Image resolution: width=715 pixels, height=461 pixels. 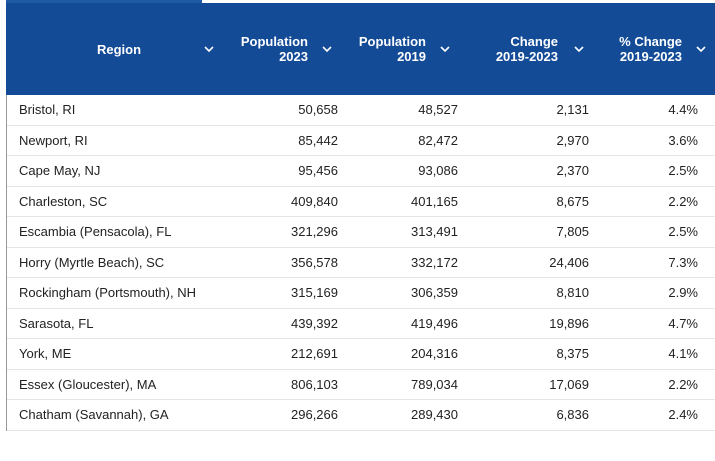 I want to click on cell-percent-change: 7.3%, so click(x=683, y=262).